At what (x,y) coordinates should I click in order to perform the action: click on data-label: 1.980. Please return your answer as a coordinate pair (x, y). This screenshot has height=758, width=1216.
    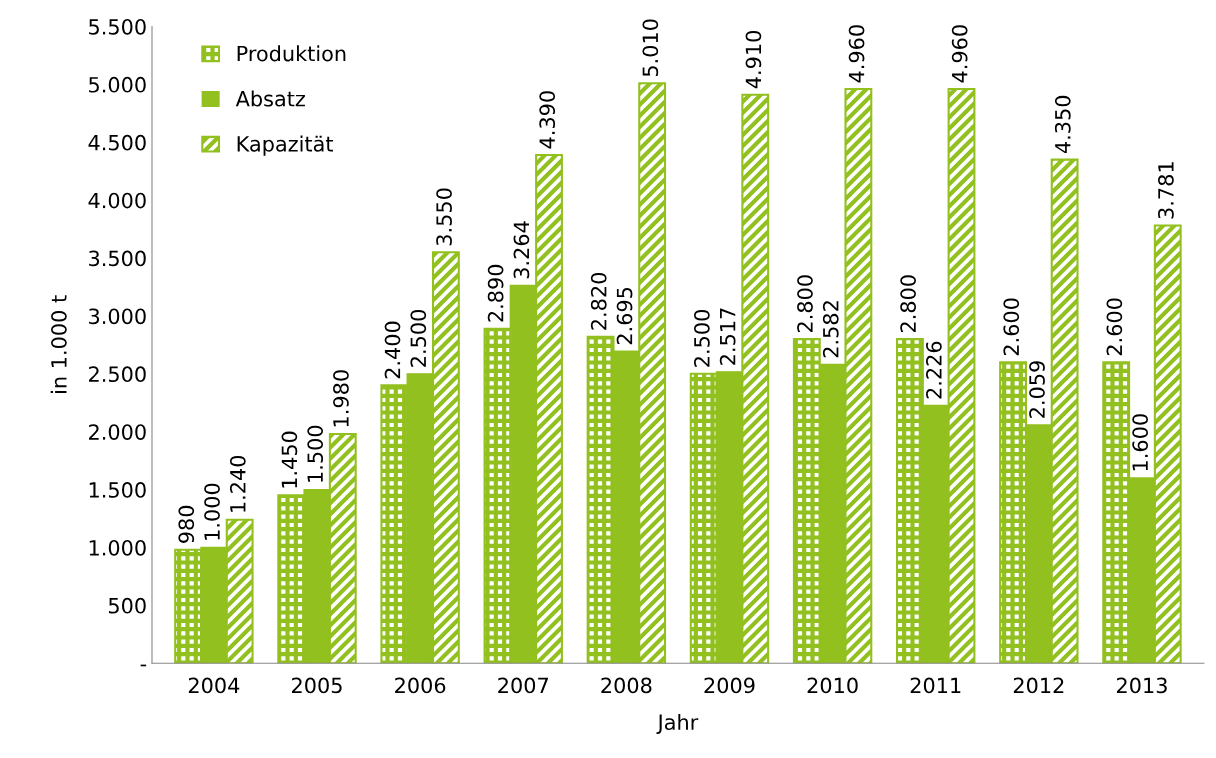
    Looking at the image, I should click on (341, 398).